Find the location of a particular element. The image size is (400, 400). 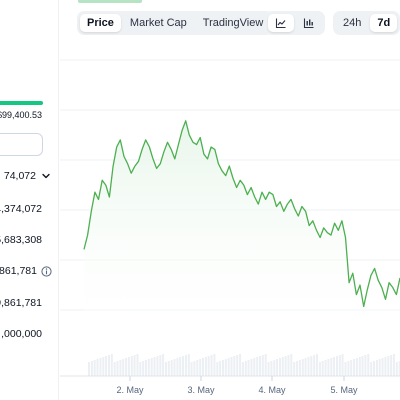

section-tab-indicator is located at coordinates (110, 1).